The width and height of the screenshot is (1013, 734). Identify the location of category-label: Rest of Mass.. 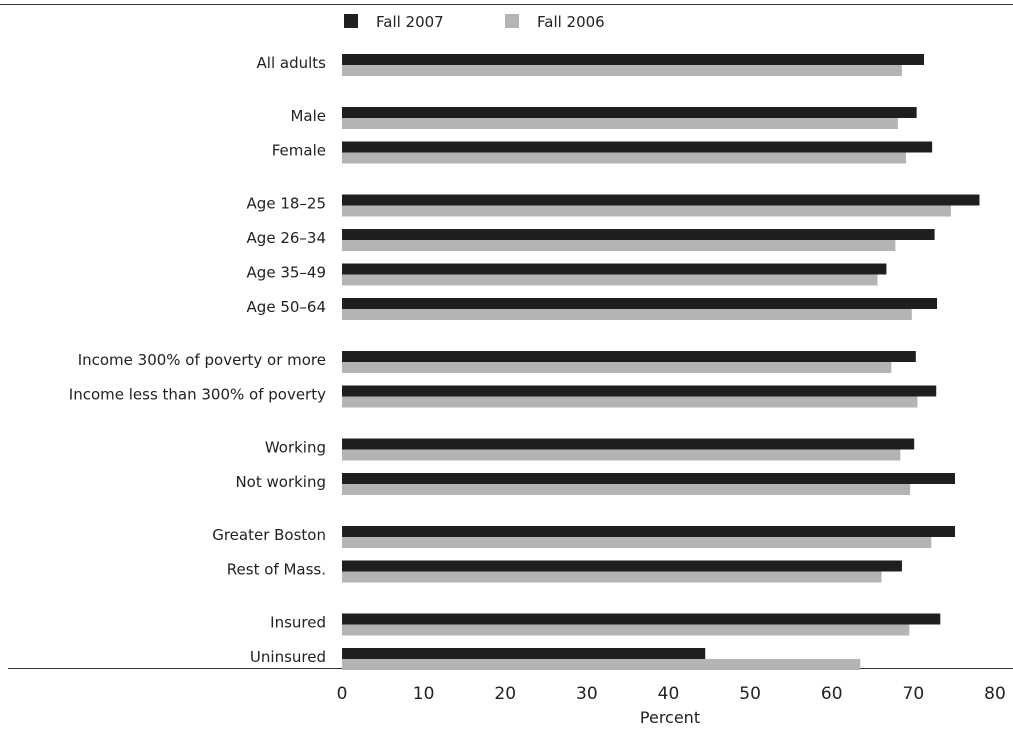
(276, 570).